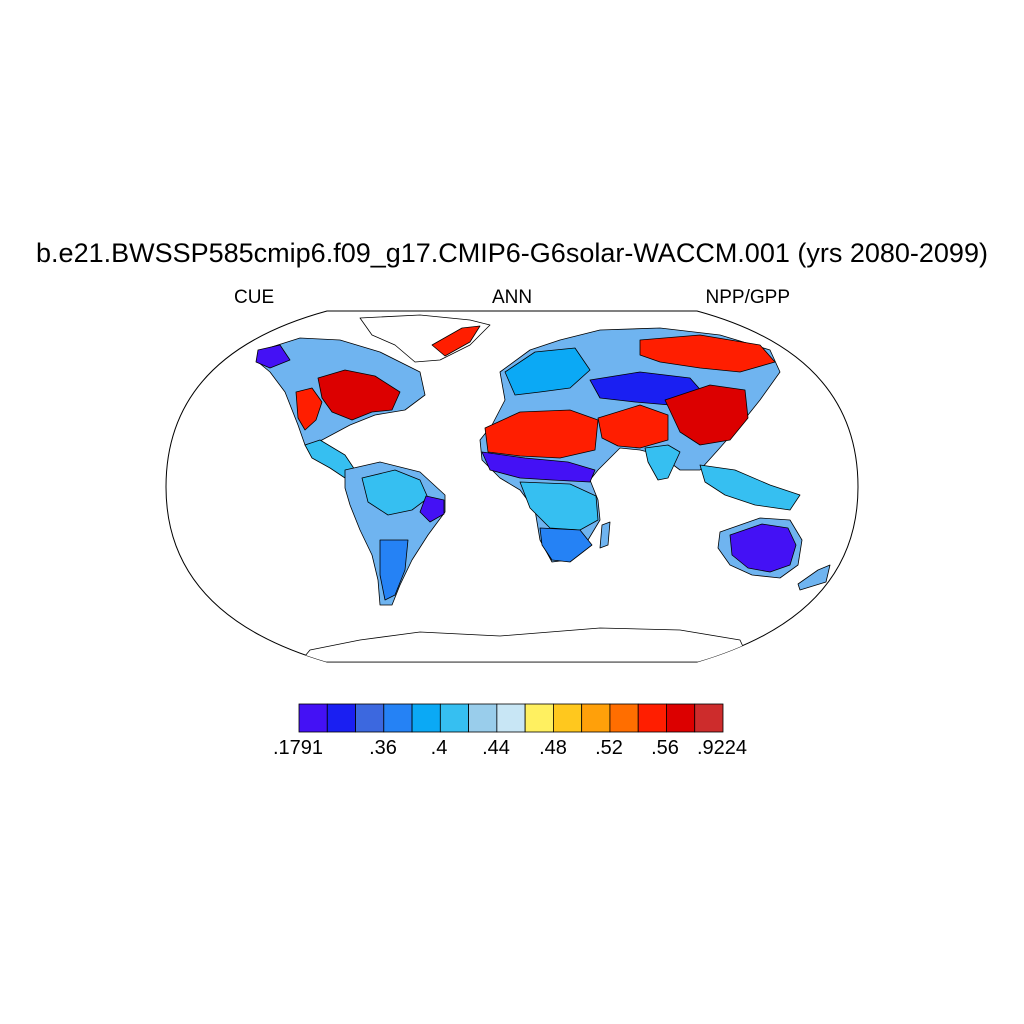  What do you see at coordinates (814, 577) in the screenshot?
I see `new-zealand` at bounding box center [814, 577].